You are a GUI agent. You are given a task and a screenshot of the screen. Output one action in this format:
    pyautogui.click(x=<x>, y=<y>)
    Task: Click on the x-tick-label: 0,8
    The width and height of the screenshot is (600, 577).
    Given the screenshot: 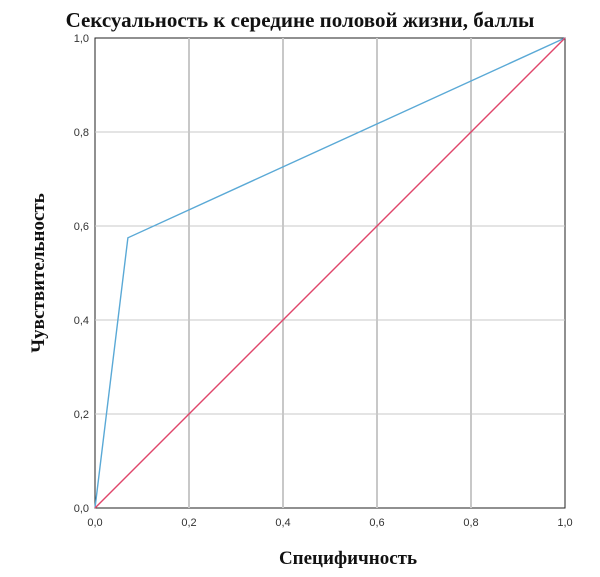 What is the action you would take?
    pyautogui.click(x=470, y=523)
    